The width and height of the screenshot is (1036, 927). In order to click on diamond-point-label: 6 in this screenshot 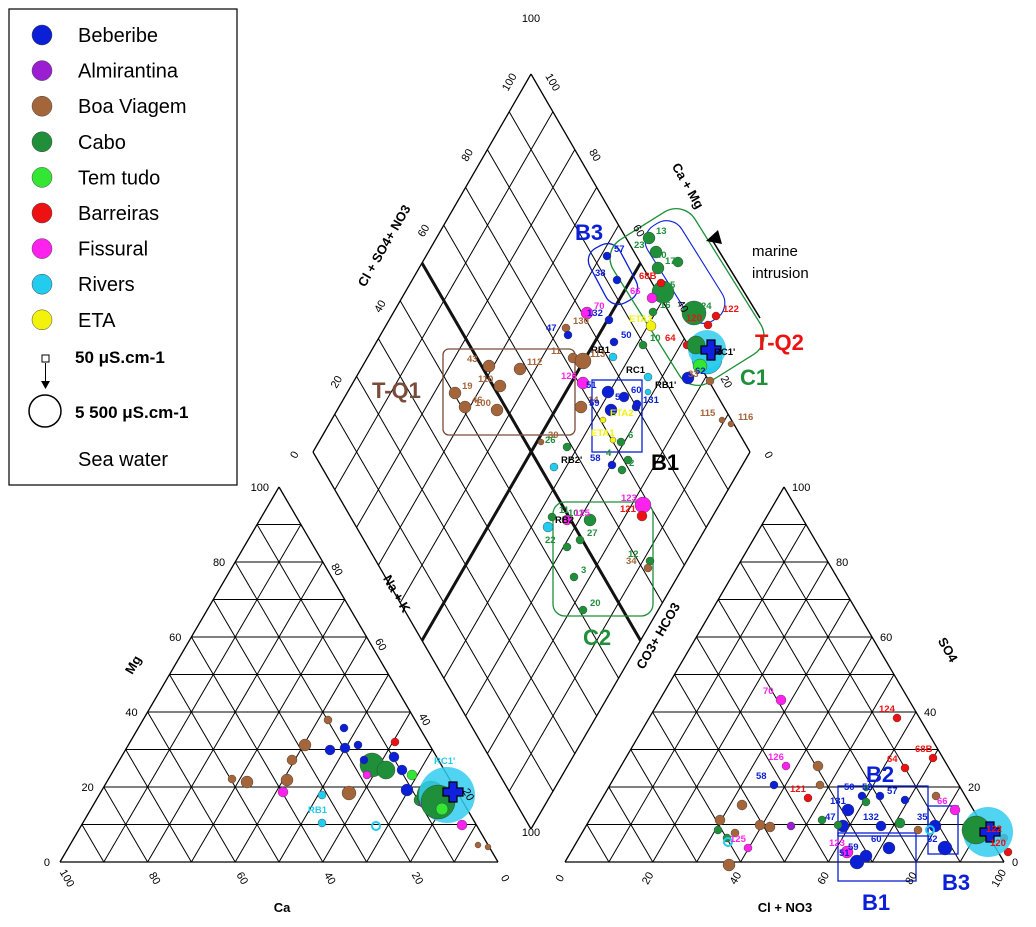, I will do `click(630, 435)`.